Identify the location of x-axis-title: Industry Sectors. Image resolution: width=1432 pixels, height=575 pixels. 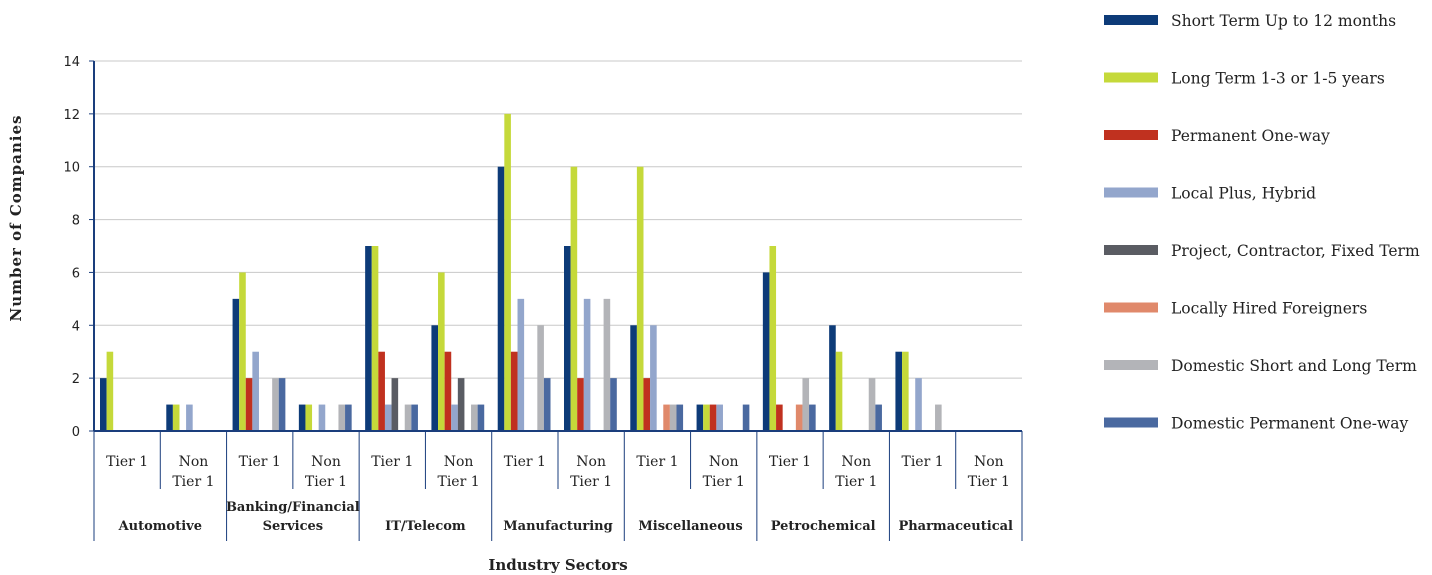
(557, 565).